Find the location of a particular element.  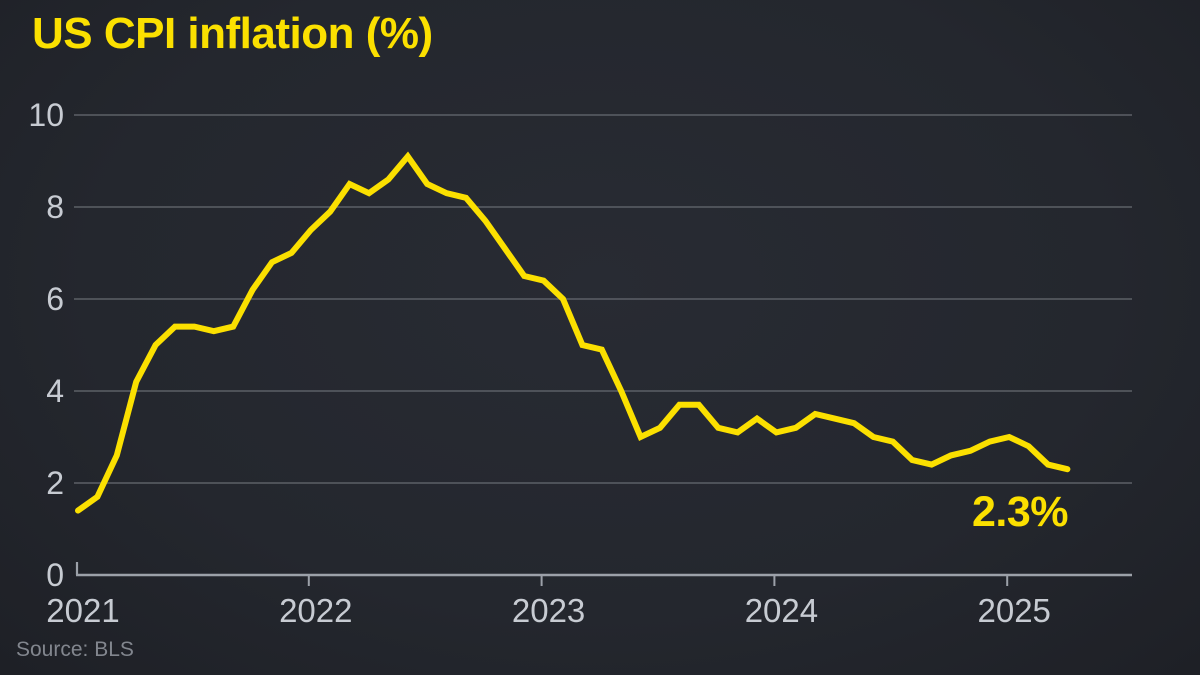

y-axis-tick-label: 8 is located at coordinates (55, 207).